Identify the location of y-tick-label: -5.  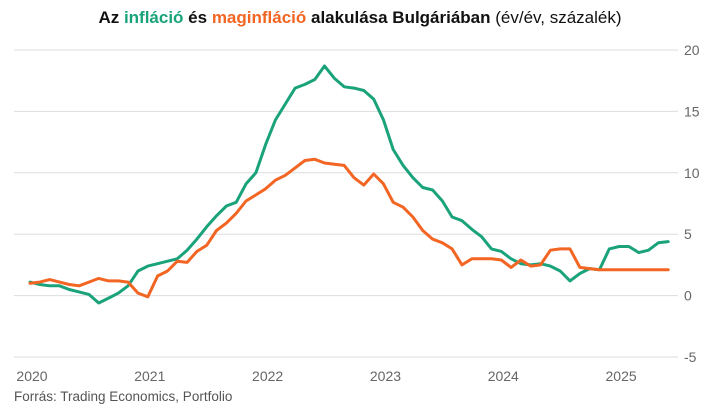
(690, 357).